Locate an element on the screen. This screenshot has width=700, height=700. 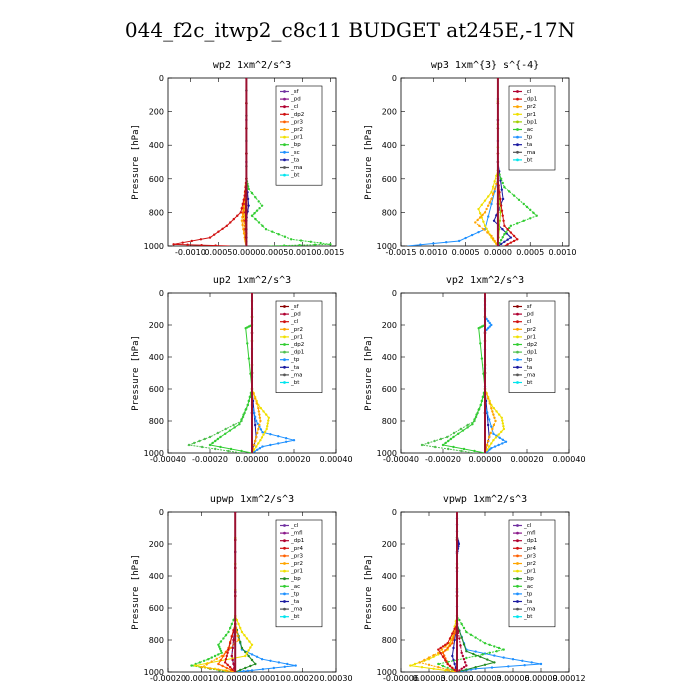
panel-title: up2 1xm^2/s^3 is located at coordinates (252, 280).